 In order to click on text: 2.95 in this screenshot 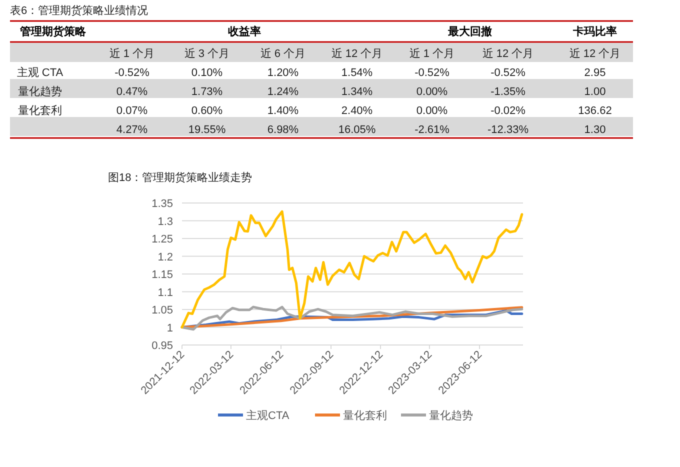, I will do `click(595, 73)`.